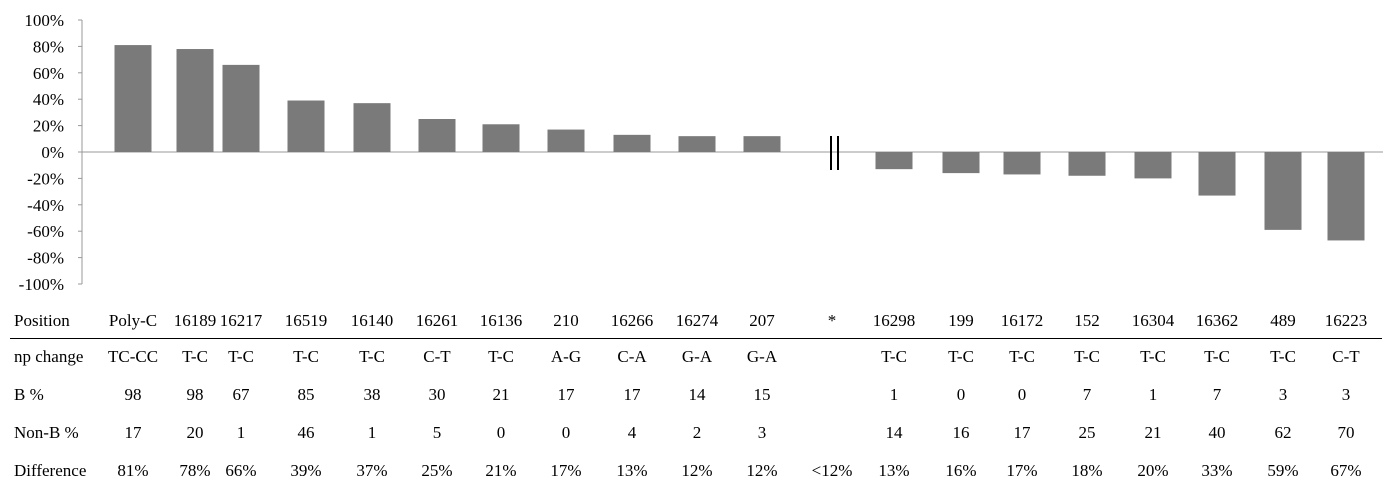 This screenshot has height=486, width=1388. What do you see at coordinates (961, 320) in the screenshot?
I see `position-cell: 199` at bounding box center [961, 320].